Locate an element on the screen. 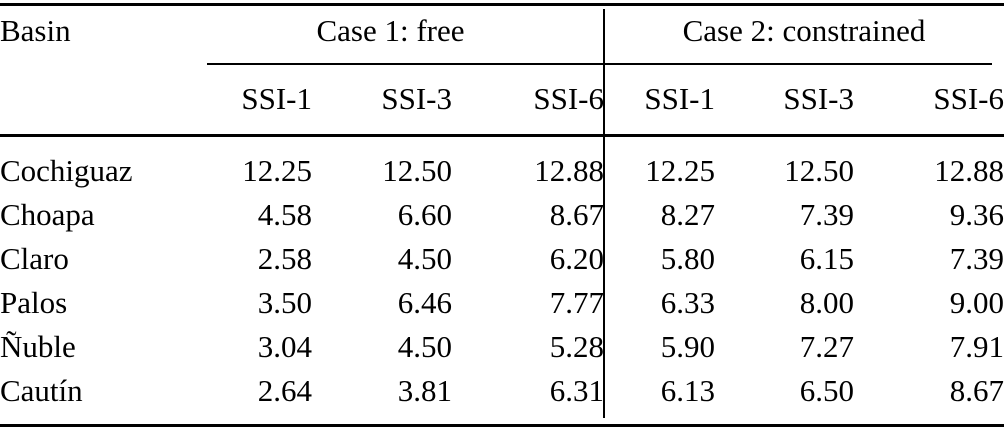  header-separator-rule is located at coordinates (502, 135).